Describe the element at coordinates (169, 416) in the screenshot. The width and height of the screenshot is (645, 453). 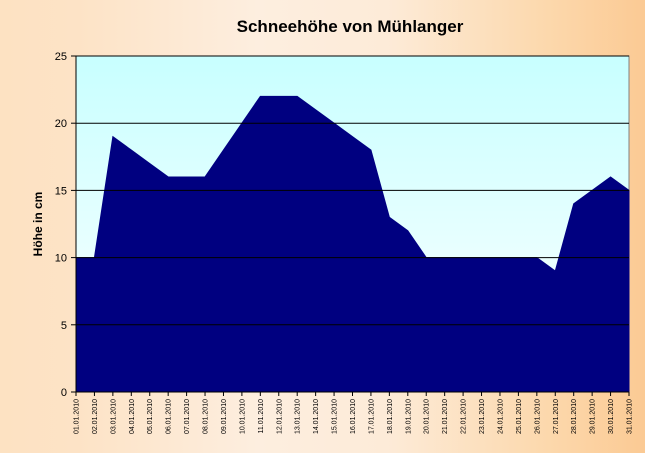
I see `x-tick-label: 06.01.2010` at that location.